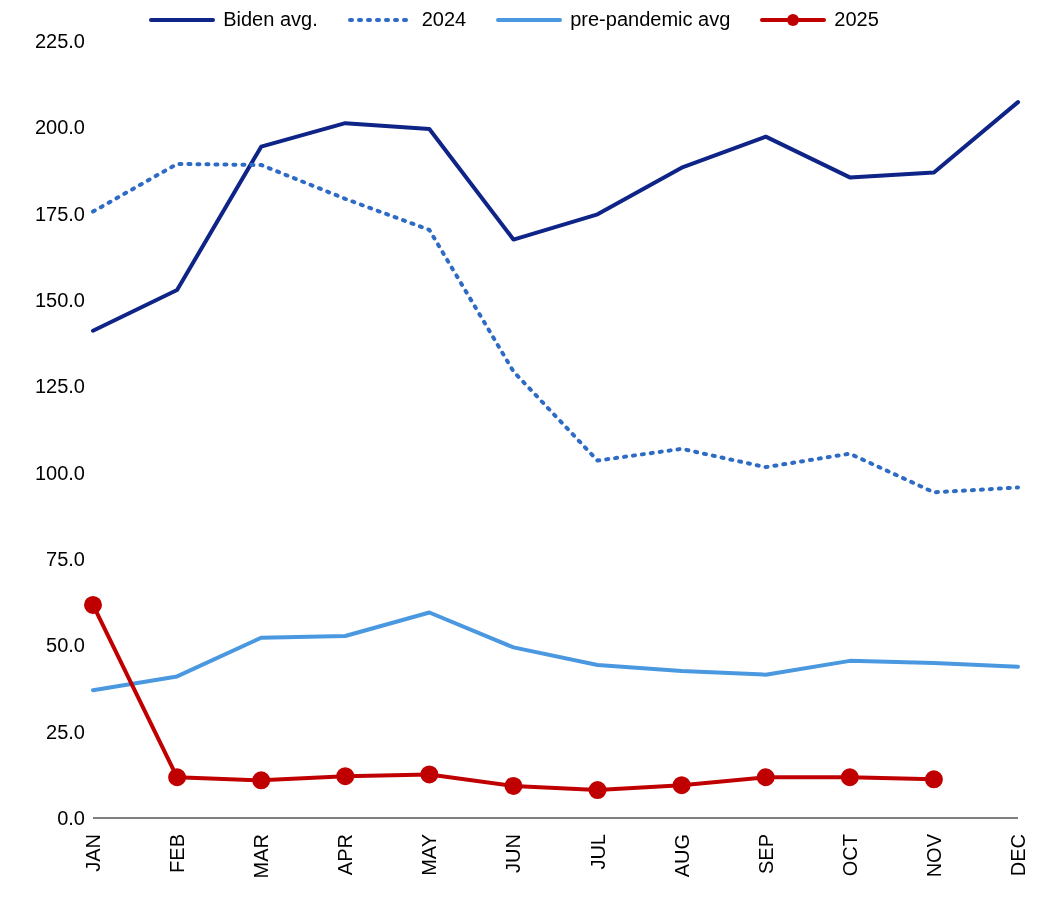 The width and height of the screenshot is (1045, 900). What do you see at coordinates (65, 645) in the screenshot?
I see `y-tick-label: 50.0` at bounding box center [65, 645].